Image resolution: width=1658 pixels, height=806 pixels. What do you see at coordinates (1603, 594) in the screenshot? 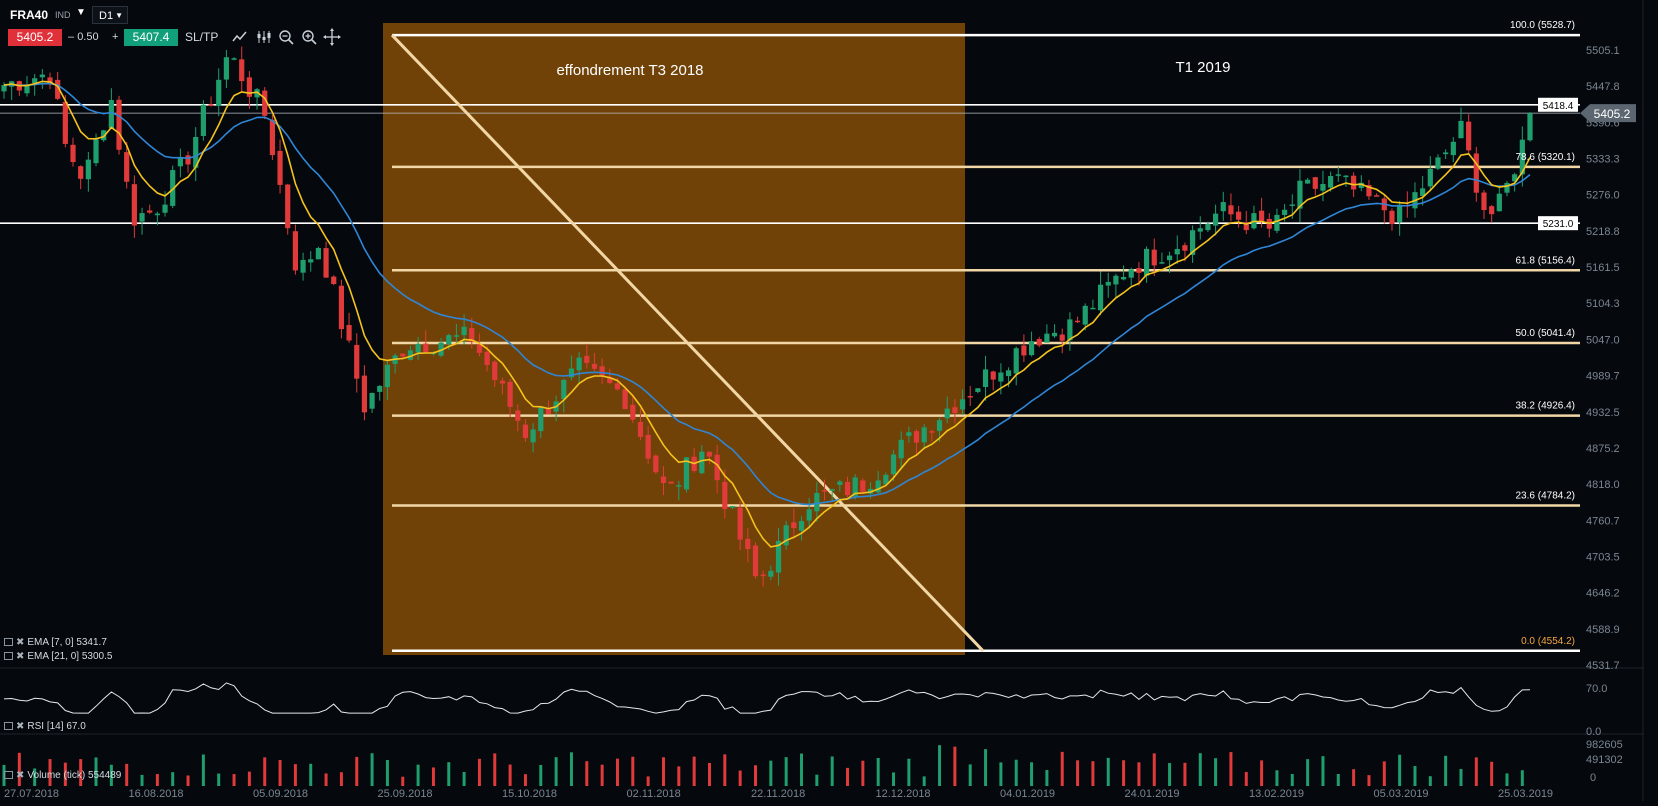
I see `price-axis-tick: 4646.2` at bounding box center [1603, 594].